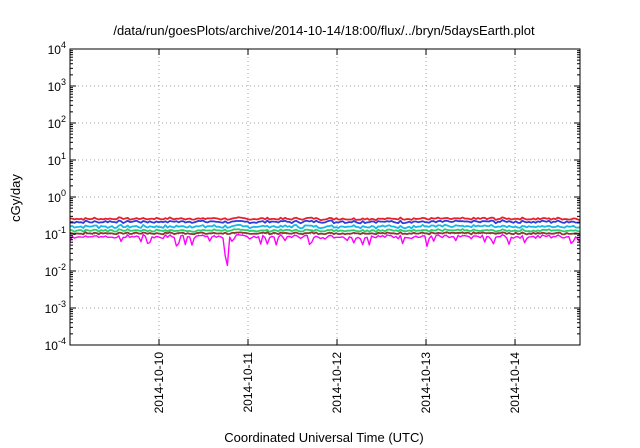 This screenshot has height=448, width=640. What do you see at coordinates (248, 382) in the screenshot?
I see `x-tick-label: 2014-10-11` at bounding box center [248, 382].